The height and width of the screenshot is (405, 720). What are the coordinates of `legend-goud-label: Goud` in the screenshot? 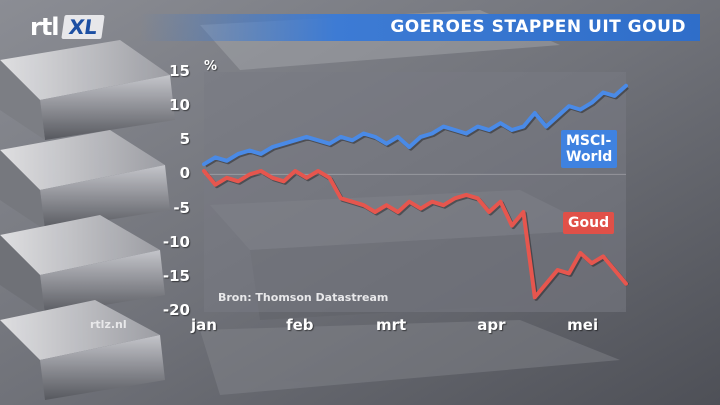 It's located at (589, 223).